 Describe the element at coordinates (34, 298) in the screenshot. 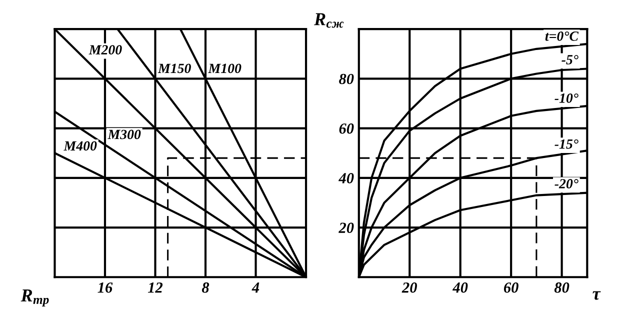

I see `x-axis-title: R$_{тр}$` at that location.